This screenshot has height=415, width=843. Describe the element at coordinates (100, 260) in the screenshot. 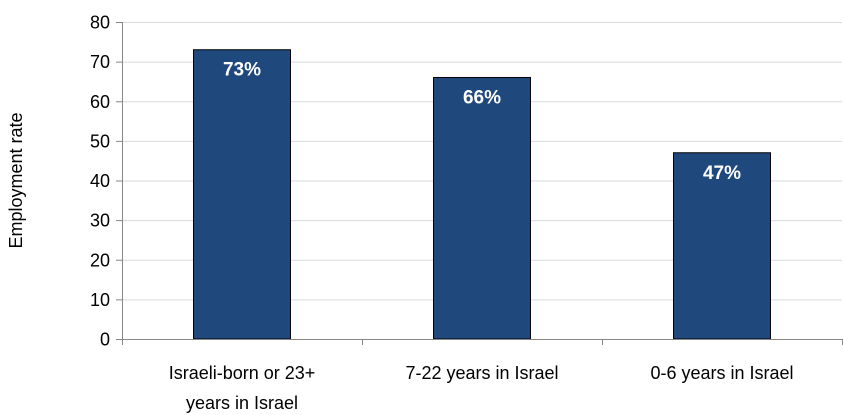

I see `y-tick-label-20: 20` at that location.